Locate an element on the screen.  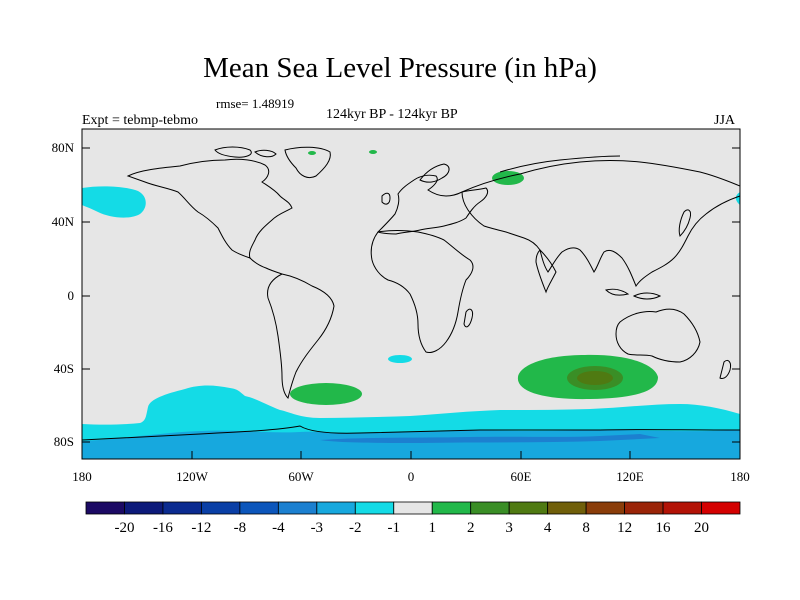
colorbar-label: -16 is located at coordinates (162, 528).